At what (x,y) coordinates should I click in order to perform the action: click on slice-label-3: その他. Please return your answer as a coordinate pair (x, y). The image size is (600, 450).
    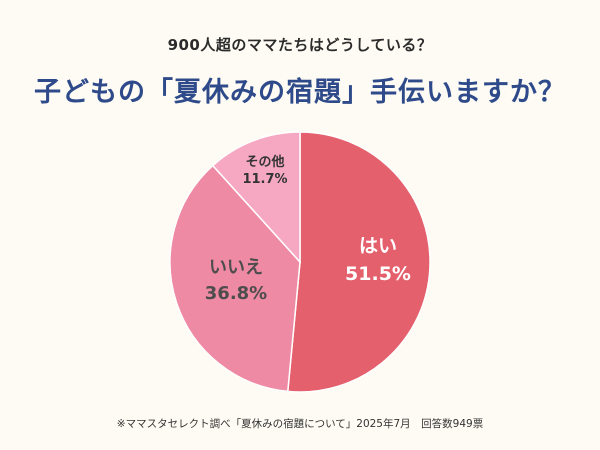
    Looking at the image, I should click on (264, 162).